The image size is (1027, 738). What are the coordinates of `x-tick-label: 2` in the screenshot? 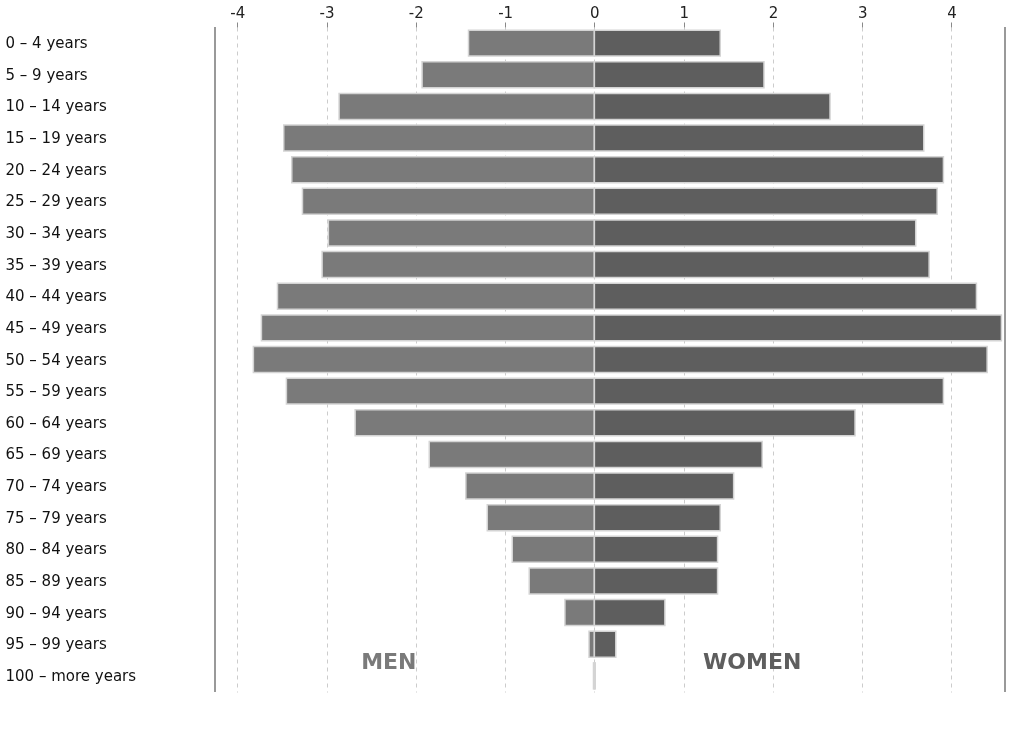 It's located at (773, 12).